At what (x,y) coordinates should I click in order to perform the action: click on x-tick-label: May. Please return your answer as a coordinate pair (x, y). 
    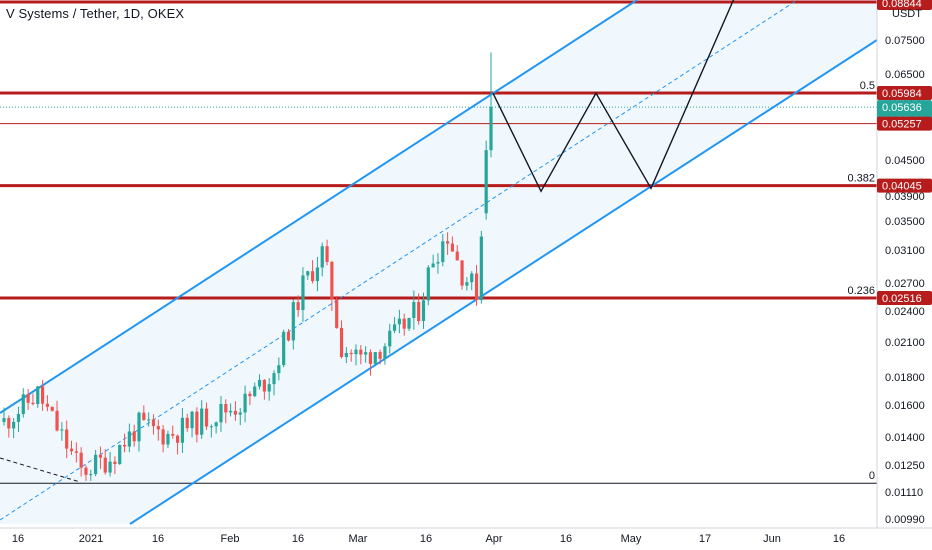
    Looking at the image, I should click on (631, 539).